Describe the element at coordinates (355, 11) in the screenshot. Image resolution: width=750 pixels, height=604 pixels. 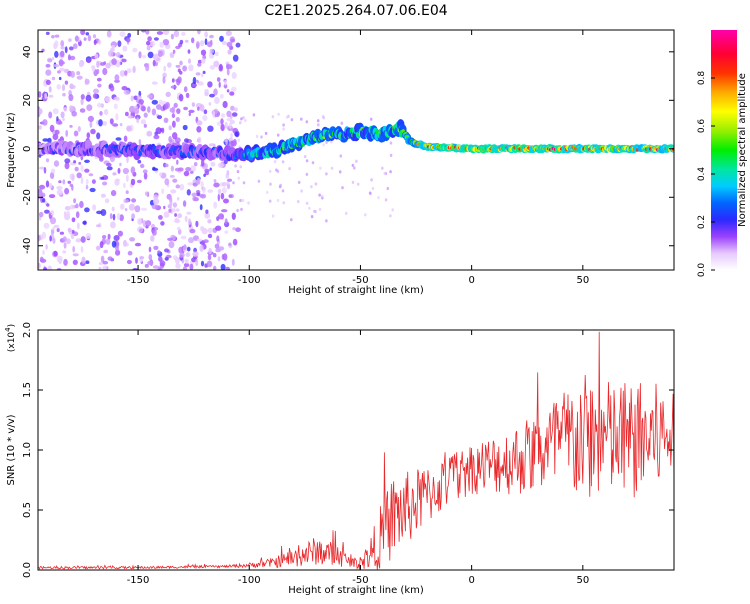
I see `figure-title: C2E1.2025.264.07.06.E04` at that location.